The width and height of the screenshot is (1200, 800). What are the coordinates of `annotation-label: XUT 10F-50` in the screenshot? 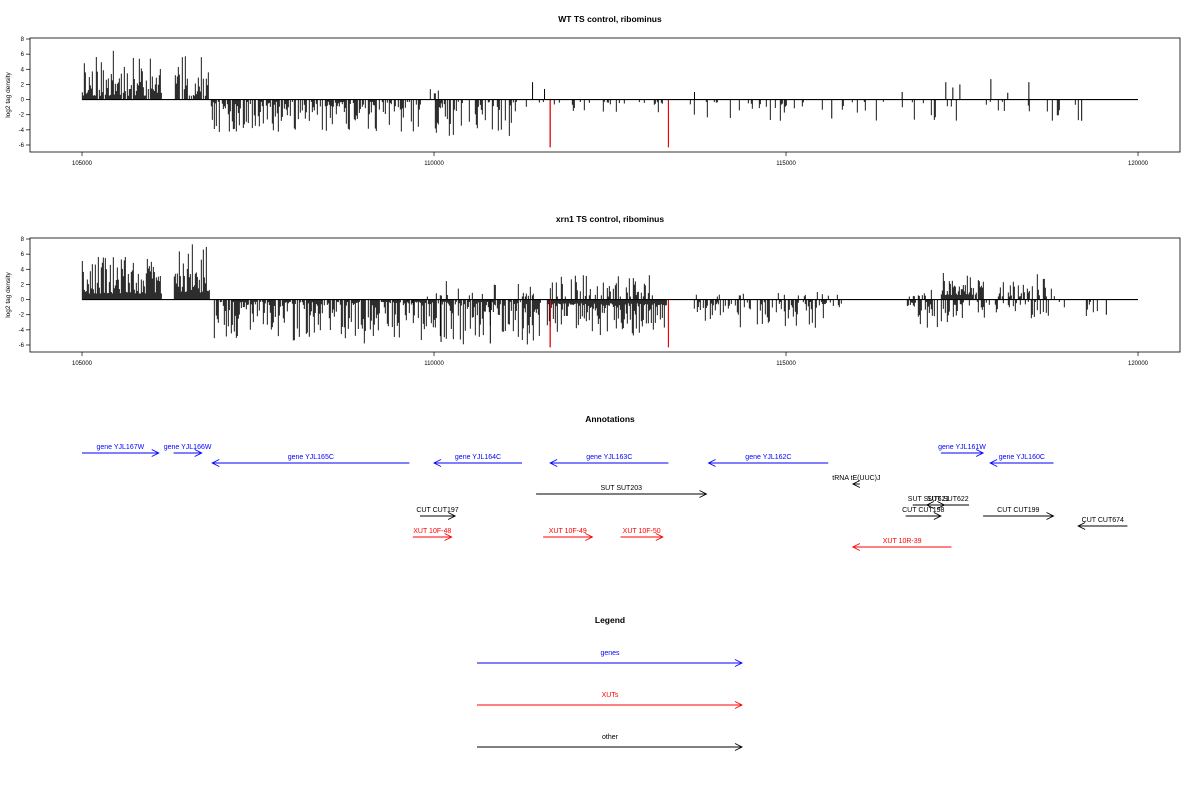 It's located at (642, 531).